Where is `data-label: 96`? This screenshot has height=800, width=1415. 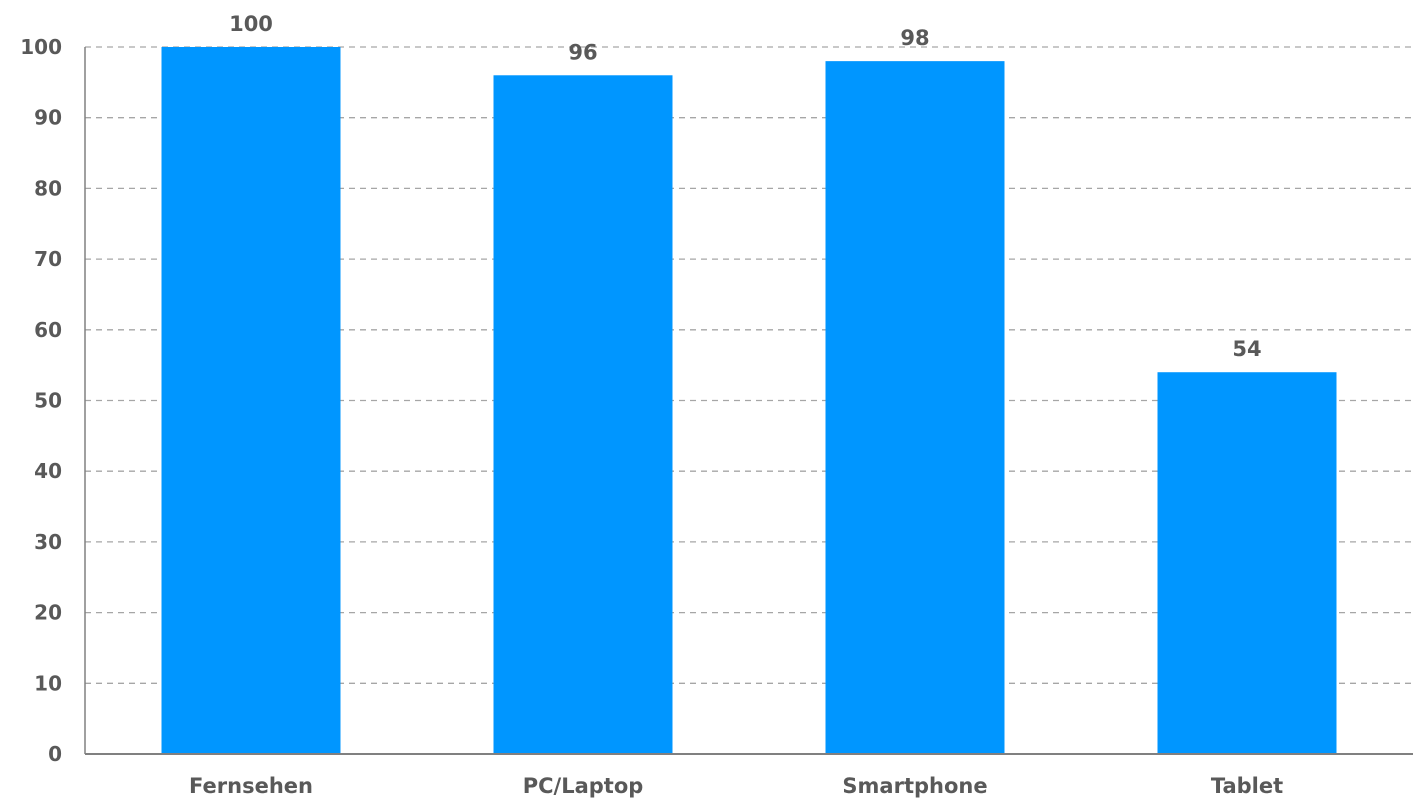 data-label: 96 is located at coordinates (582, 52).